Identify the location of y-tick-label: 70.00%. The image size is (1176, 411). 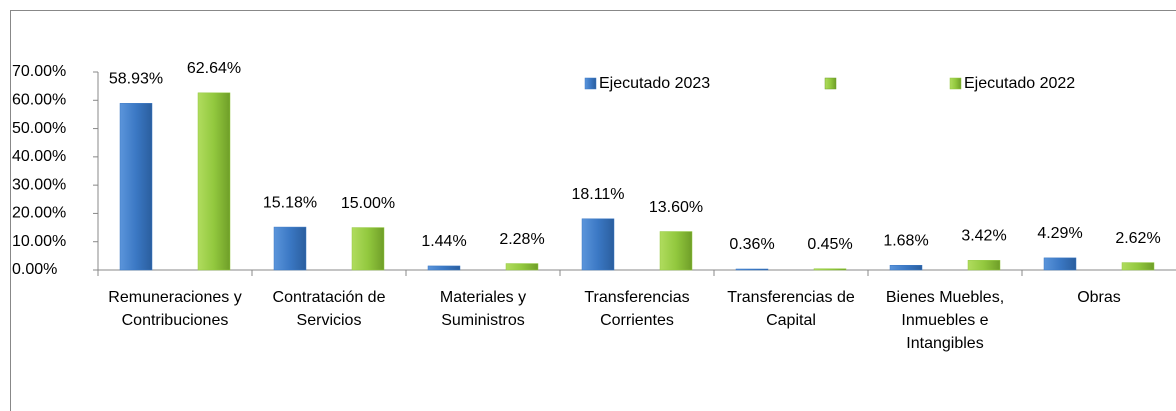
(39, 71).